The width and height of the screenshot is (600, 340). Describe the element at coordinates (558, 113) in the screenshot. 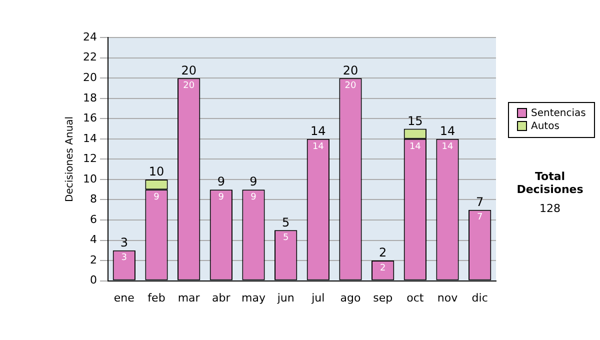

I see `legend-label: Sentencias` at that location.